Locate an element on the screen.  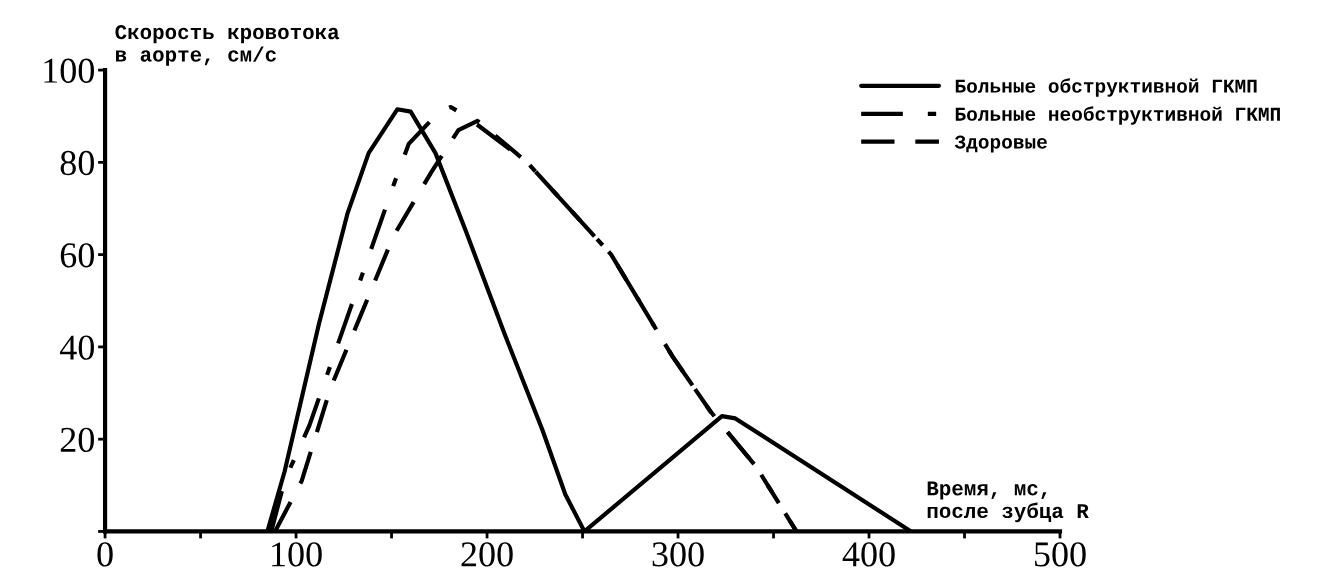
y-tick-label: 20 is located at coordinates (77, 440).